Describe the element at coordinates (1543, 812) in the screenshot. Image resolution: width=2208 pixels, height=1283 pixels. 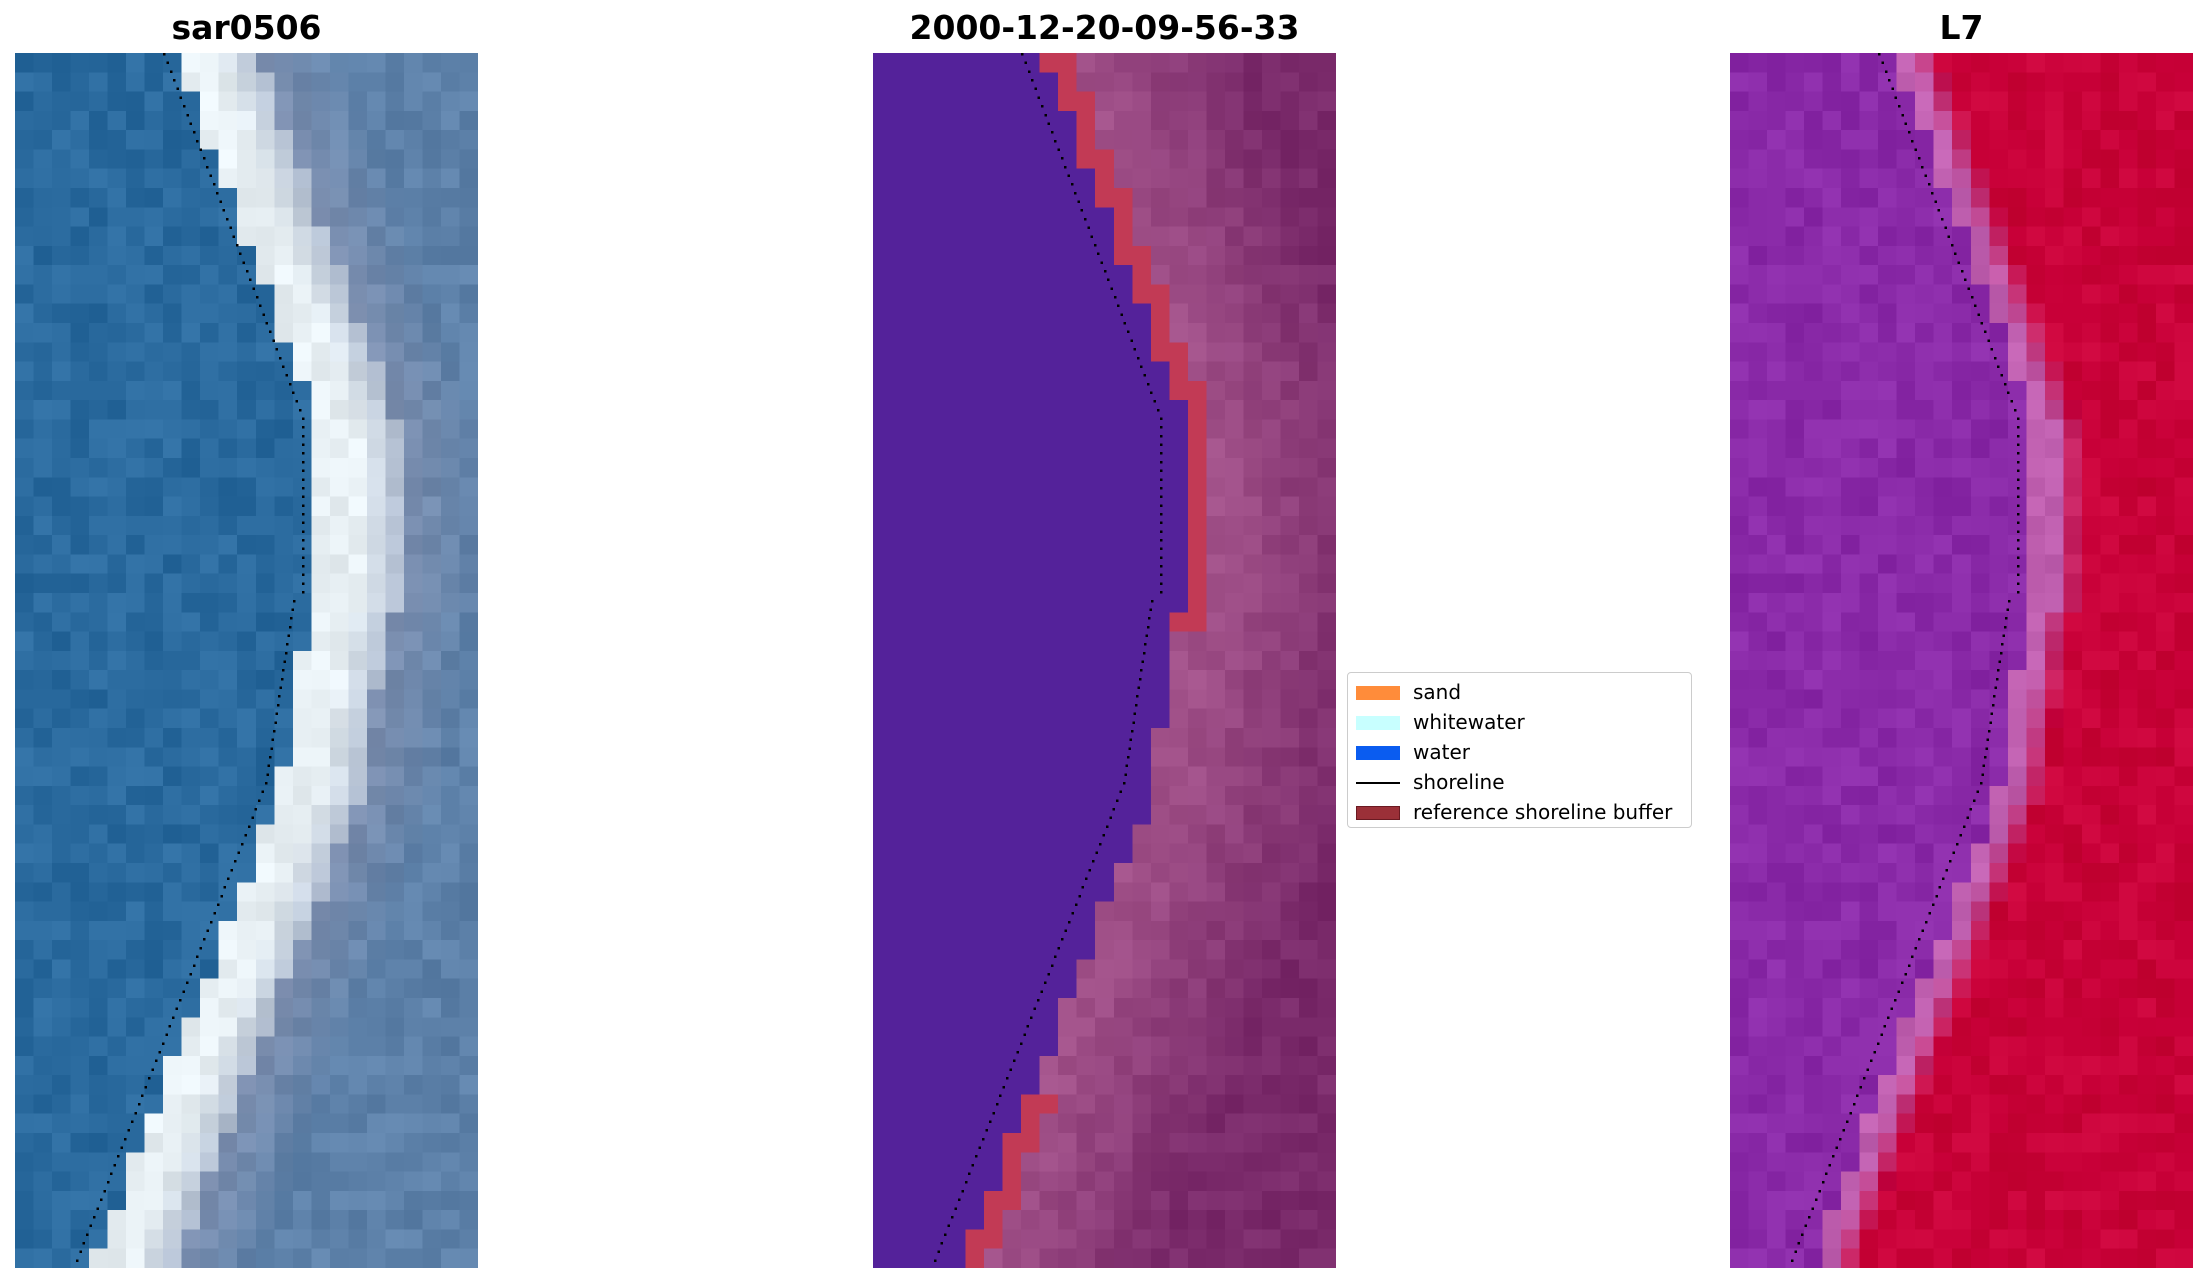
I see `legend-label: reference shoreline buffer` at that location.